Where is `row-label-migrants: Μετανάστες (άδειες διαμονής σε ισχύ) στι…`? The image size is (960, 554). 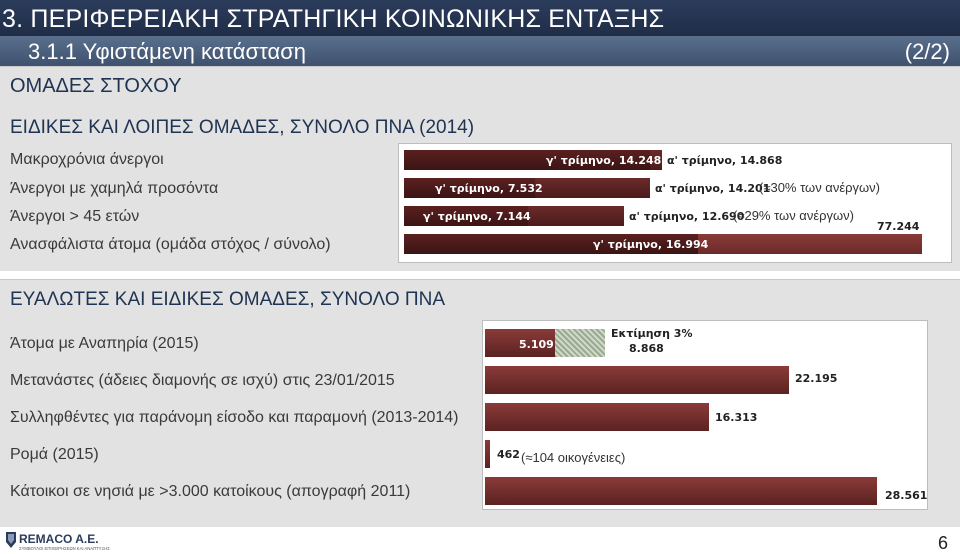 row-label-migrants: Μετανάστες (άδειες διαμονής σε ισχύ) στι… is located at coordinates (202, 380).